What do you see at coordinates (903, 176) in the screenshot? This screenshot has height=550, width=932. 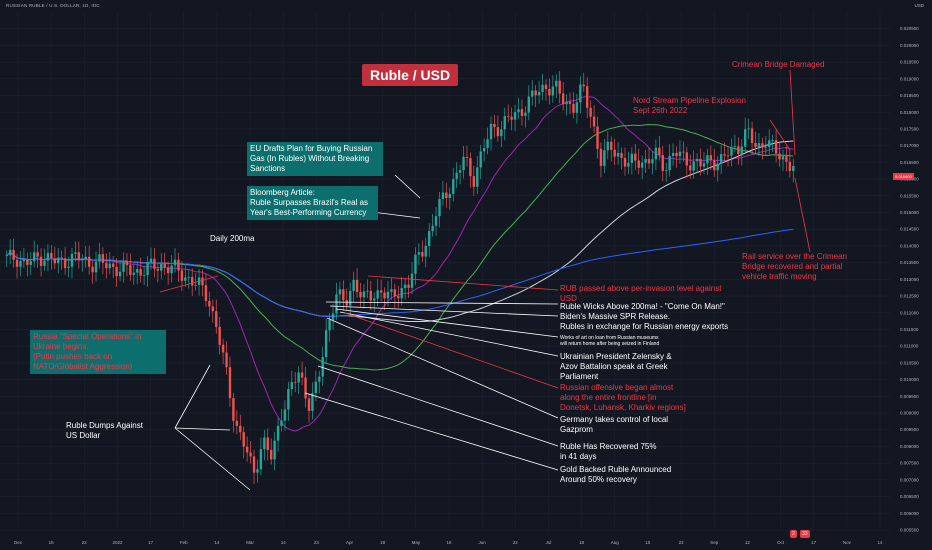 I see `last-price-label: 0.016400` at bounding box center [903, 176].